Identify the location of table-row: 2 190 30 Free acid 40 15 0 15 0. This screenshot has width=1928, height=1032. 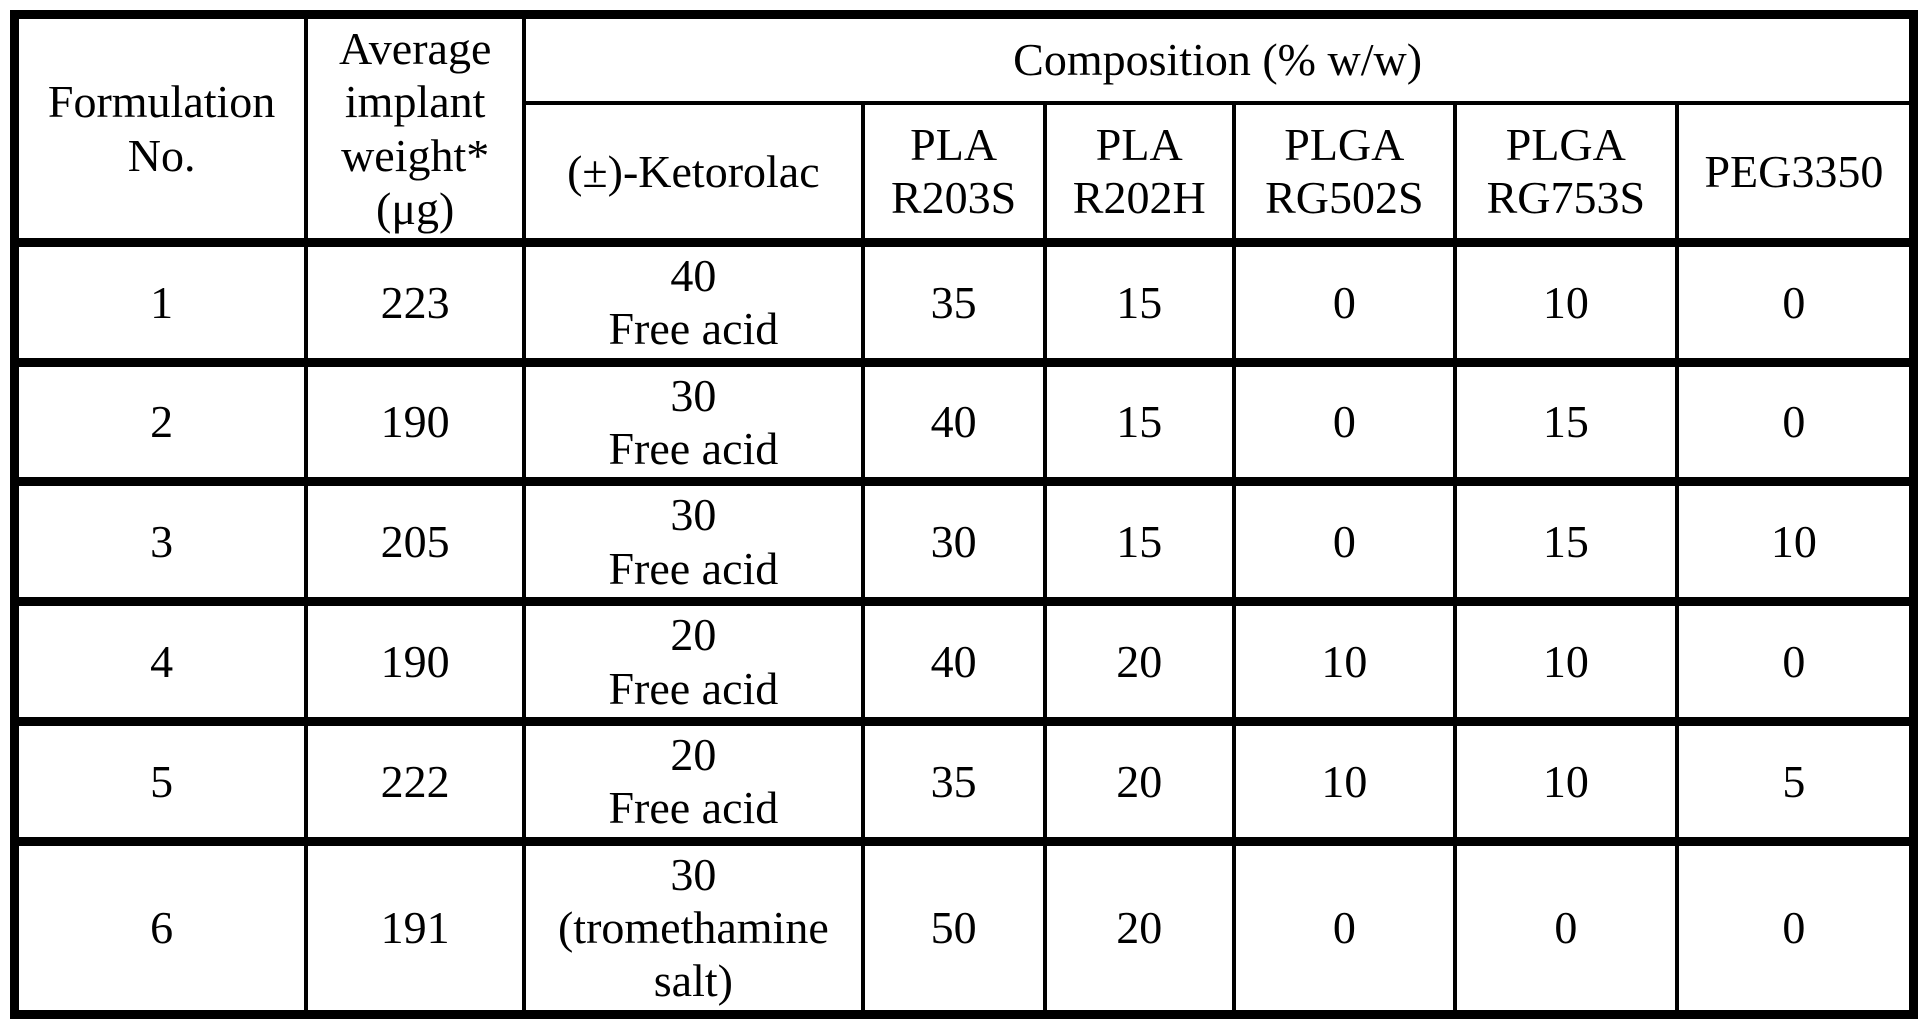
(964, 422).